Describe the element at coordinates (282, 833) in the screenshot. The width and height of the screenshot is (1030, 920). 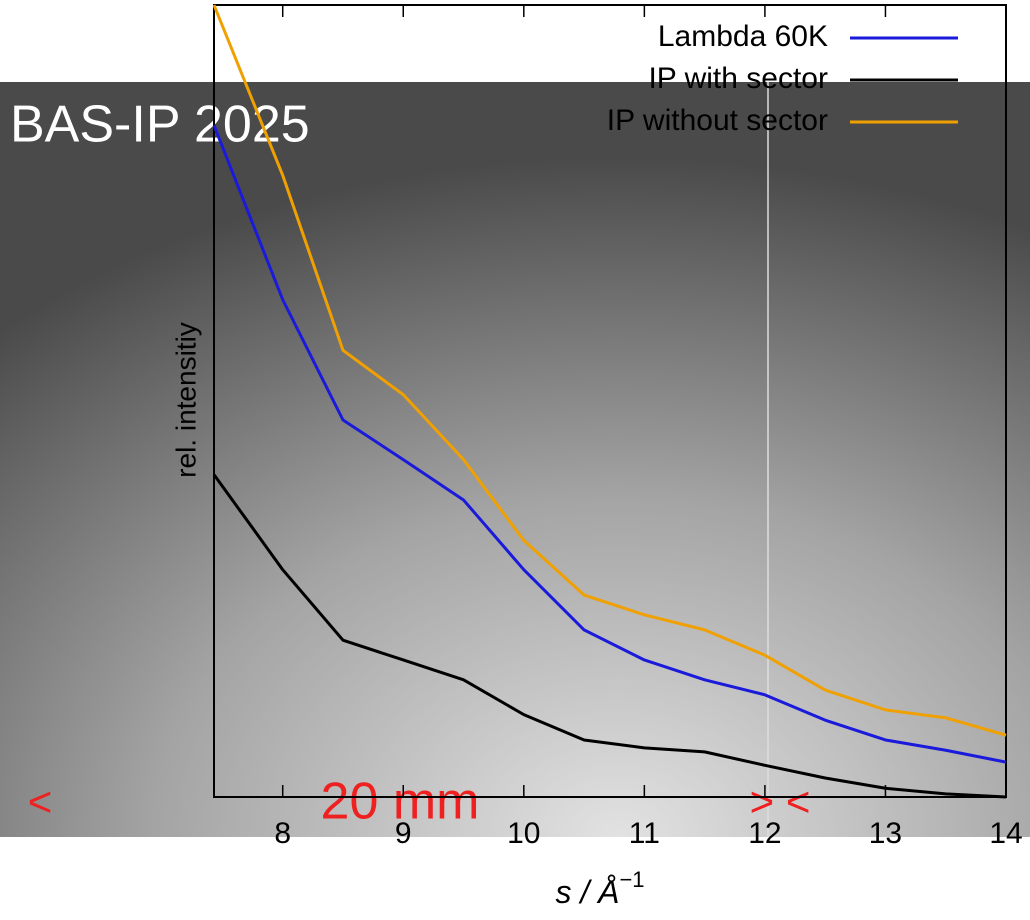
I see `x-tick-label: 8` at that location.